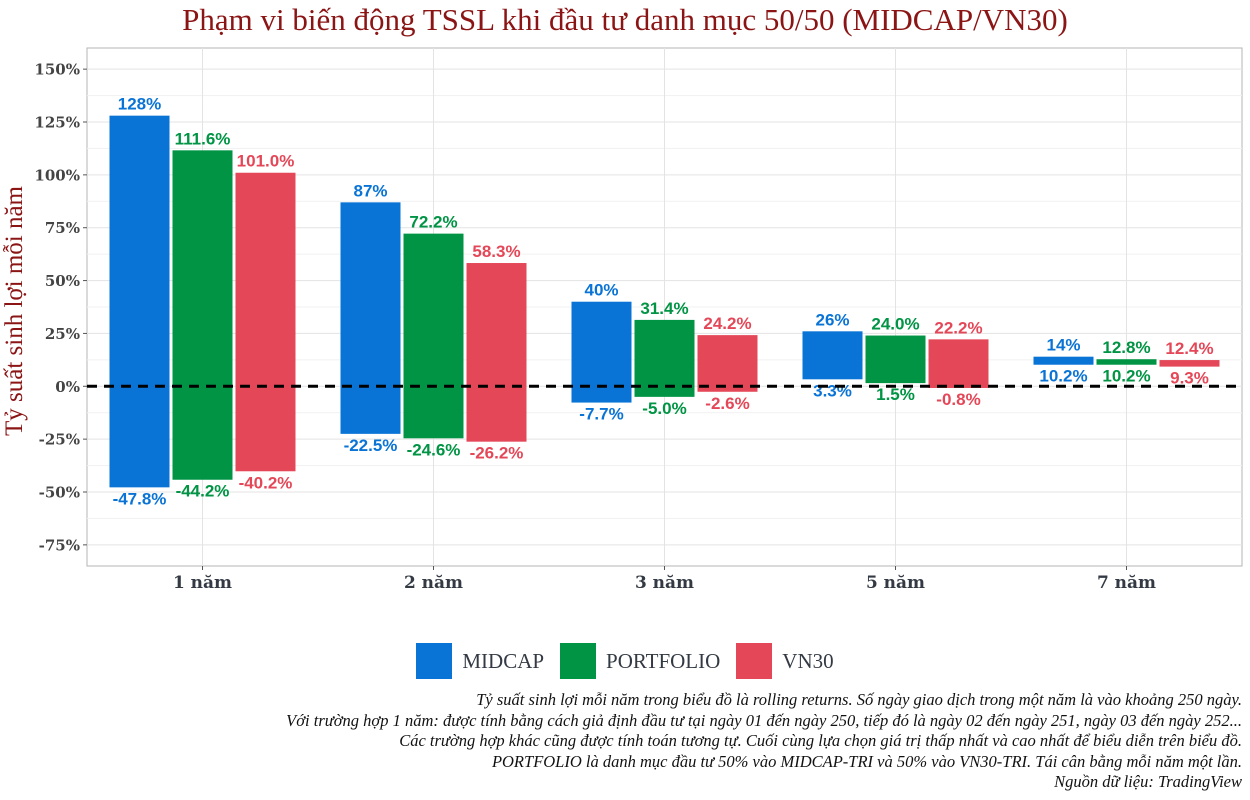 The height and width of the screenshot is (800, 1250). I want to click on data-label-high: 111.6%, so click(203, 138).